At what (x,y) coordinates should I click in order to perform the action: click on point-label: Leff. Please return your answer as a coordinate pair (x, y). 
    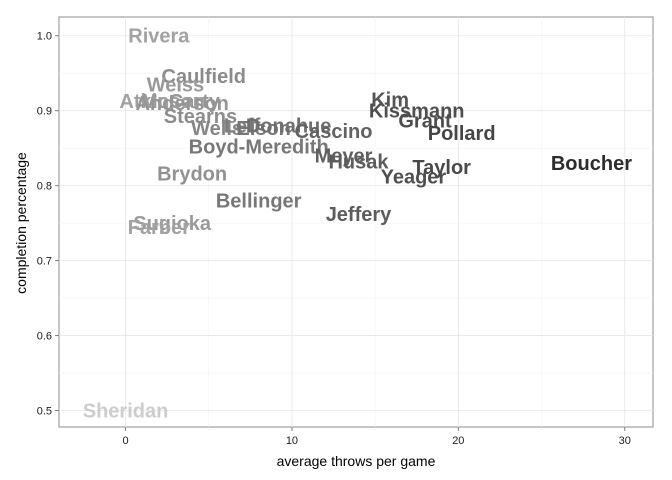
    Looking at the image, I should click on (242, 127).